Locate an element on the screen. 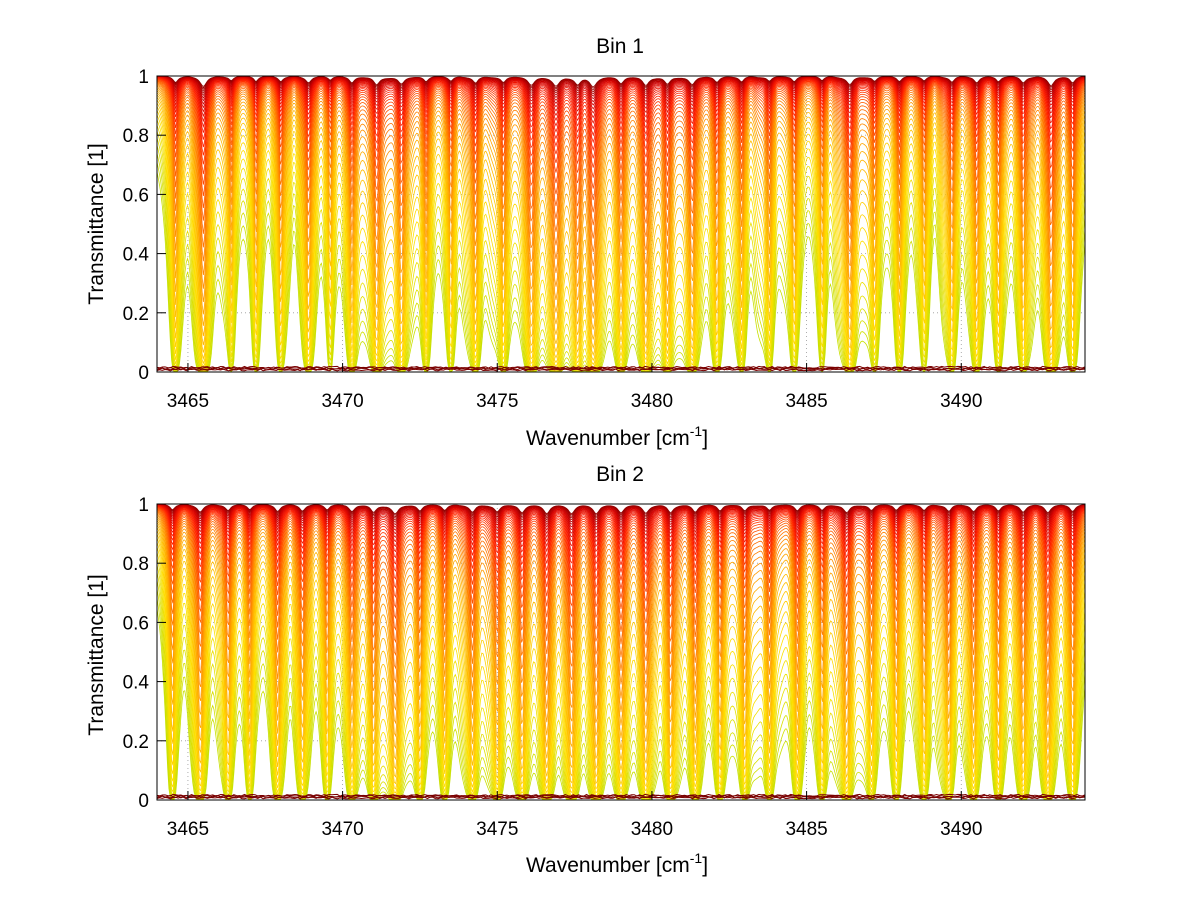 Image resolution: width=1200 pixels, height=901 pixels. chart-title: Bin 1 is located at coordinates (620, 46).